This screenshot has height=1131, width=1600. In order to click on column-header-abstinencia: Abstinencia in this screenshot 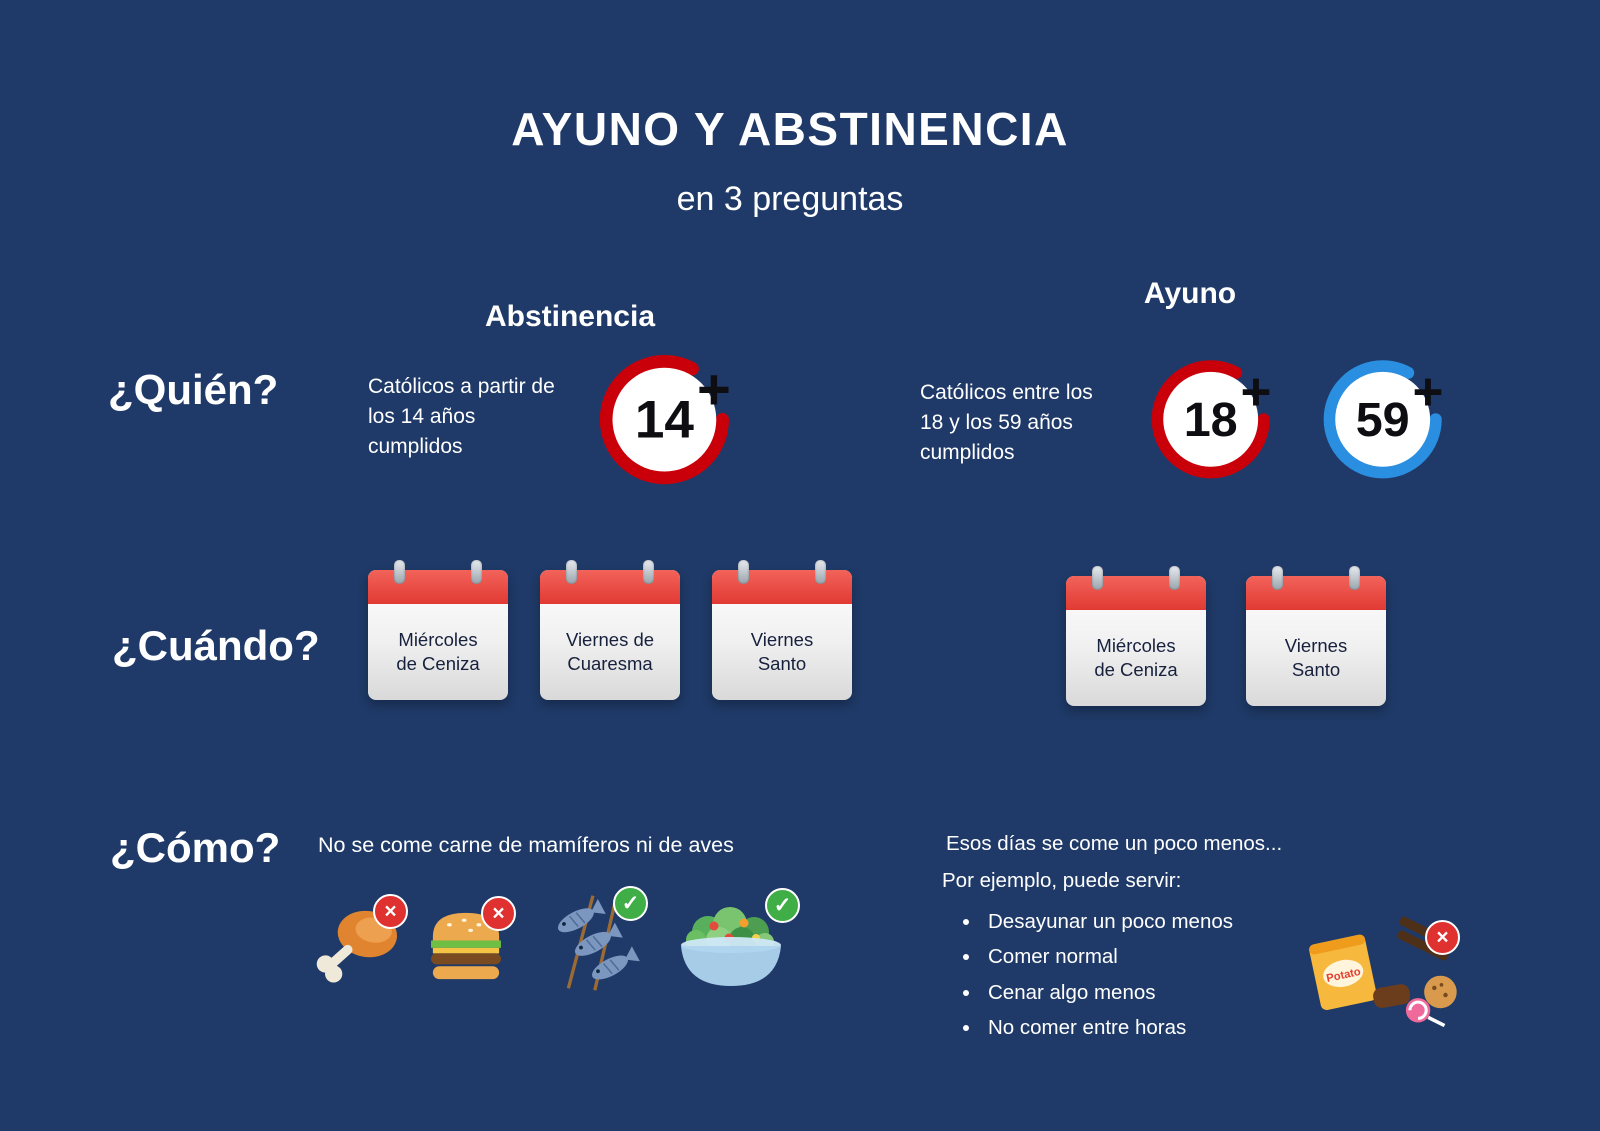, I will do `click(570, 316)`.